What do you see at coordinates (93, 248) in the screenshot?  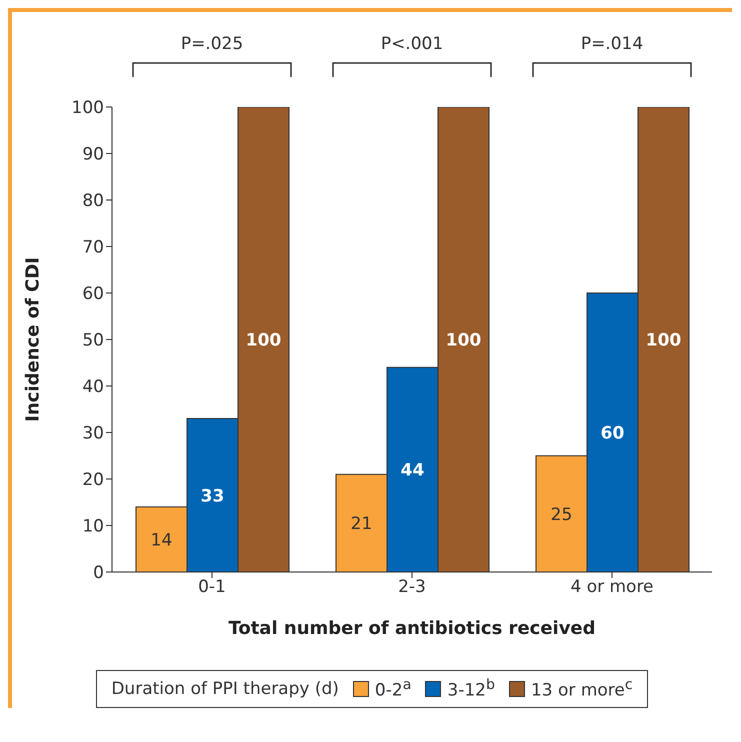 I see `y-tick-label: 70` at bounding box center [93, 248].